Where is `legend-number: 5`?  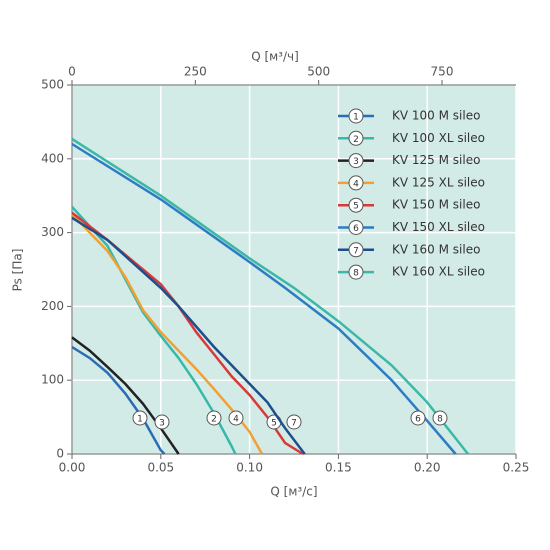 legend-number: 5 is located at coordinates (356, 207).